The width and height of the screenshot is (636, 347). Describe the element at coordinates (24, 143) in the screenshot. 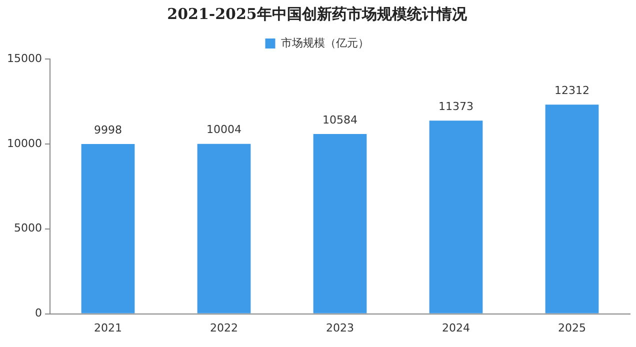

I see `y-tick-label: 10000` at that location.